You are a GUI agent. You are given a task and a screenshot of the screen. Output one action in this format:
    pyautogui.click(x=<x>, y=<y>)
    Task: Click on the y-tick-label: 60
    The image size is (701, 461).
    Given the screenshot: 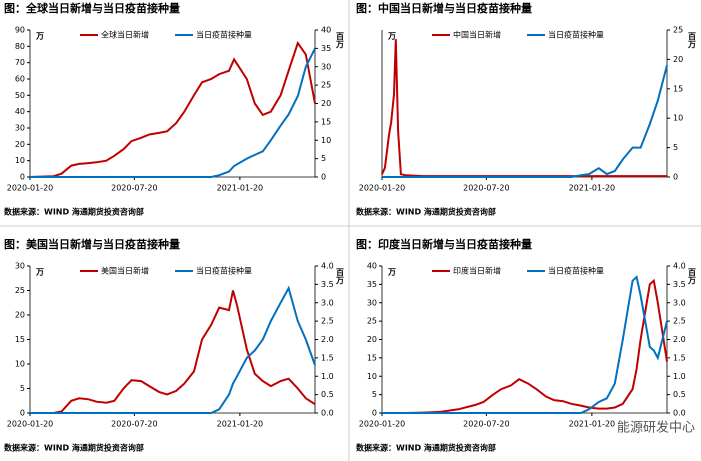 What is the action you would take?
    pyautogui.click(x=20, y=79)
    